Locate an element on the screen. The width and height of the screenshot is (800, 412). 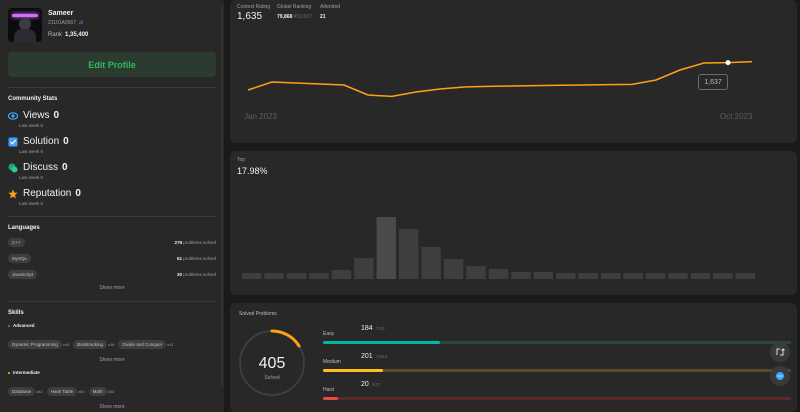
rating-distribution-chart is located at coordinates (500, 247).